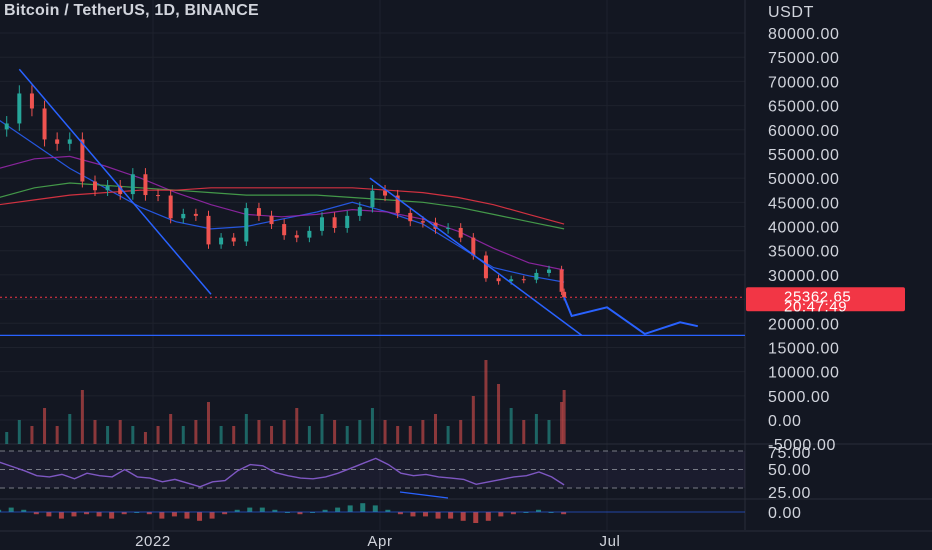 This screenshot has width=932, height=550. I want to click on price-axis-label: 30000.00, so click(804, 276).